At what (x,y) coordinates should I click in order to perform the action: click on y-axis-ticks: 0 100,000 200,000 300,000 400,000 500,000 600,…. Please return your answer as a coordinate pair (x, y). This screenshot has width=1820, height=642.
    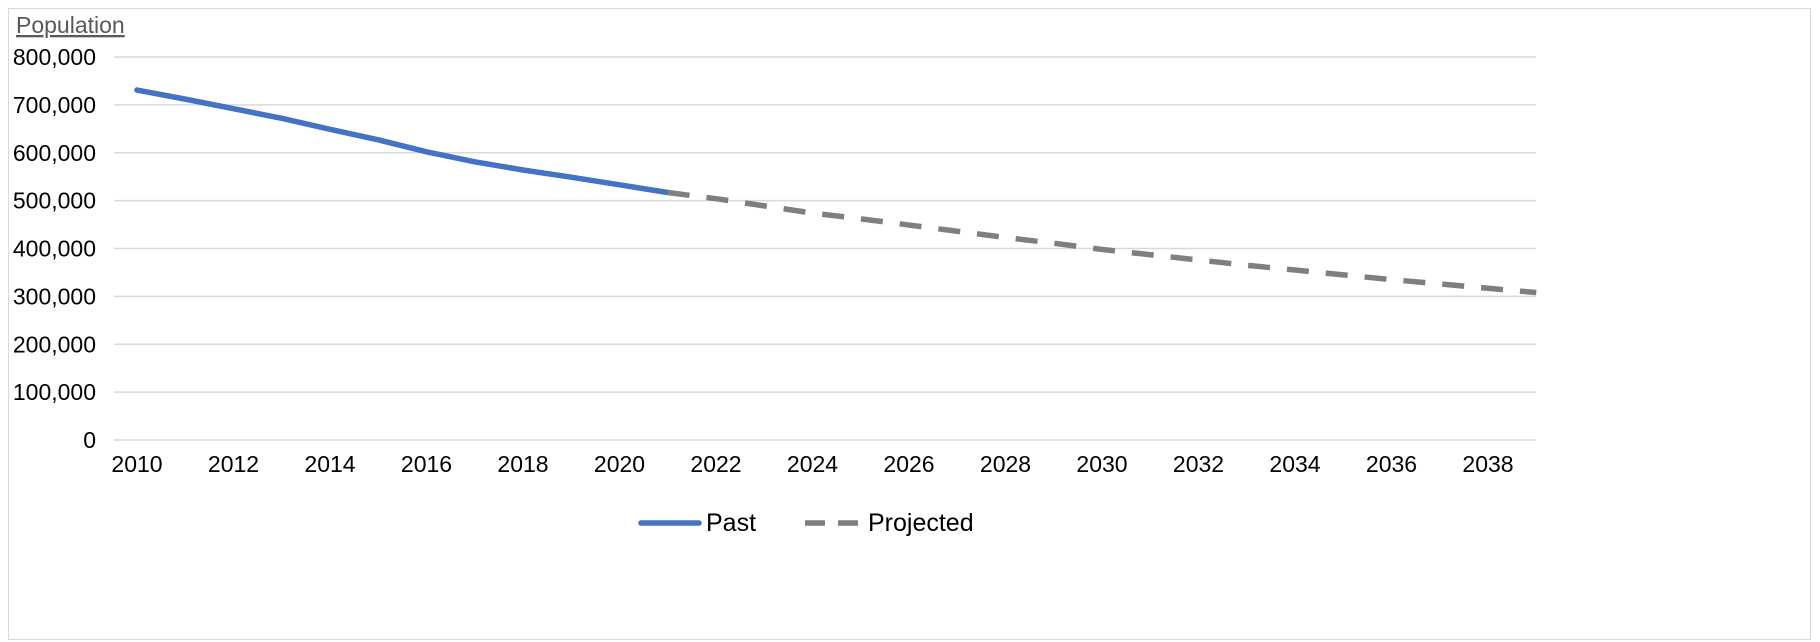
    Looking at the image, I should click on (54, 248).